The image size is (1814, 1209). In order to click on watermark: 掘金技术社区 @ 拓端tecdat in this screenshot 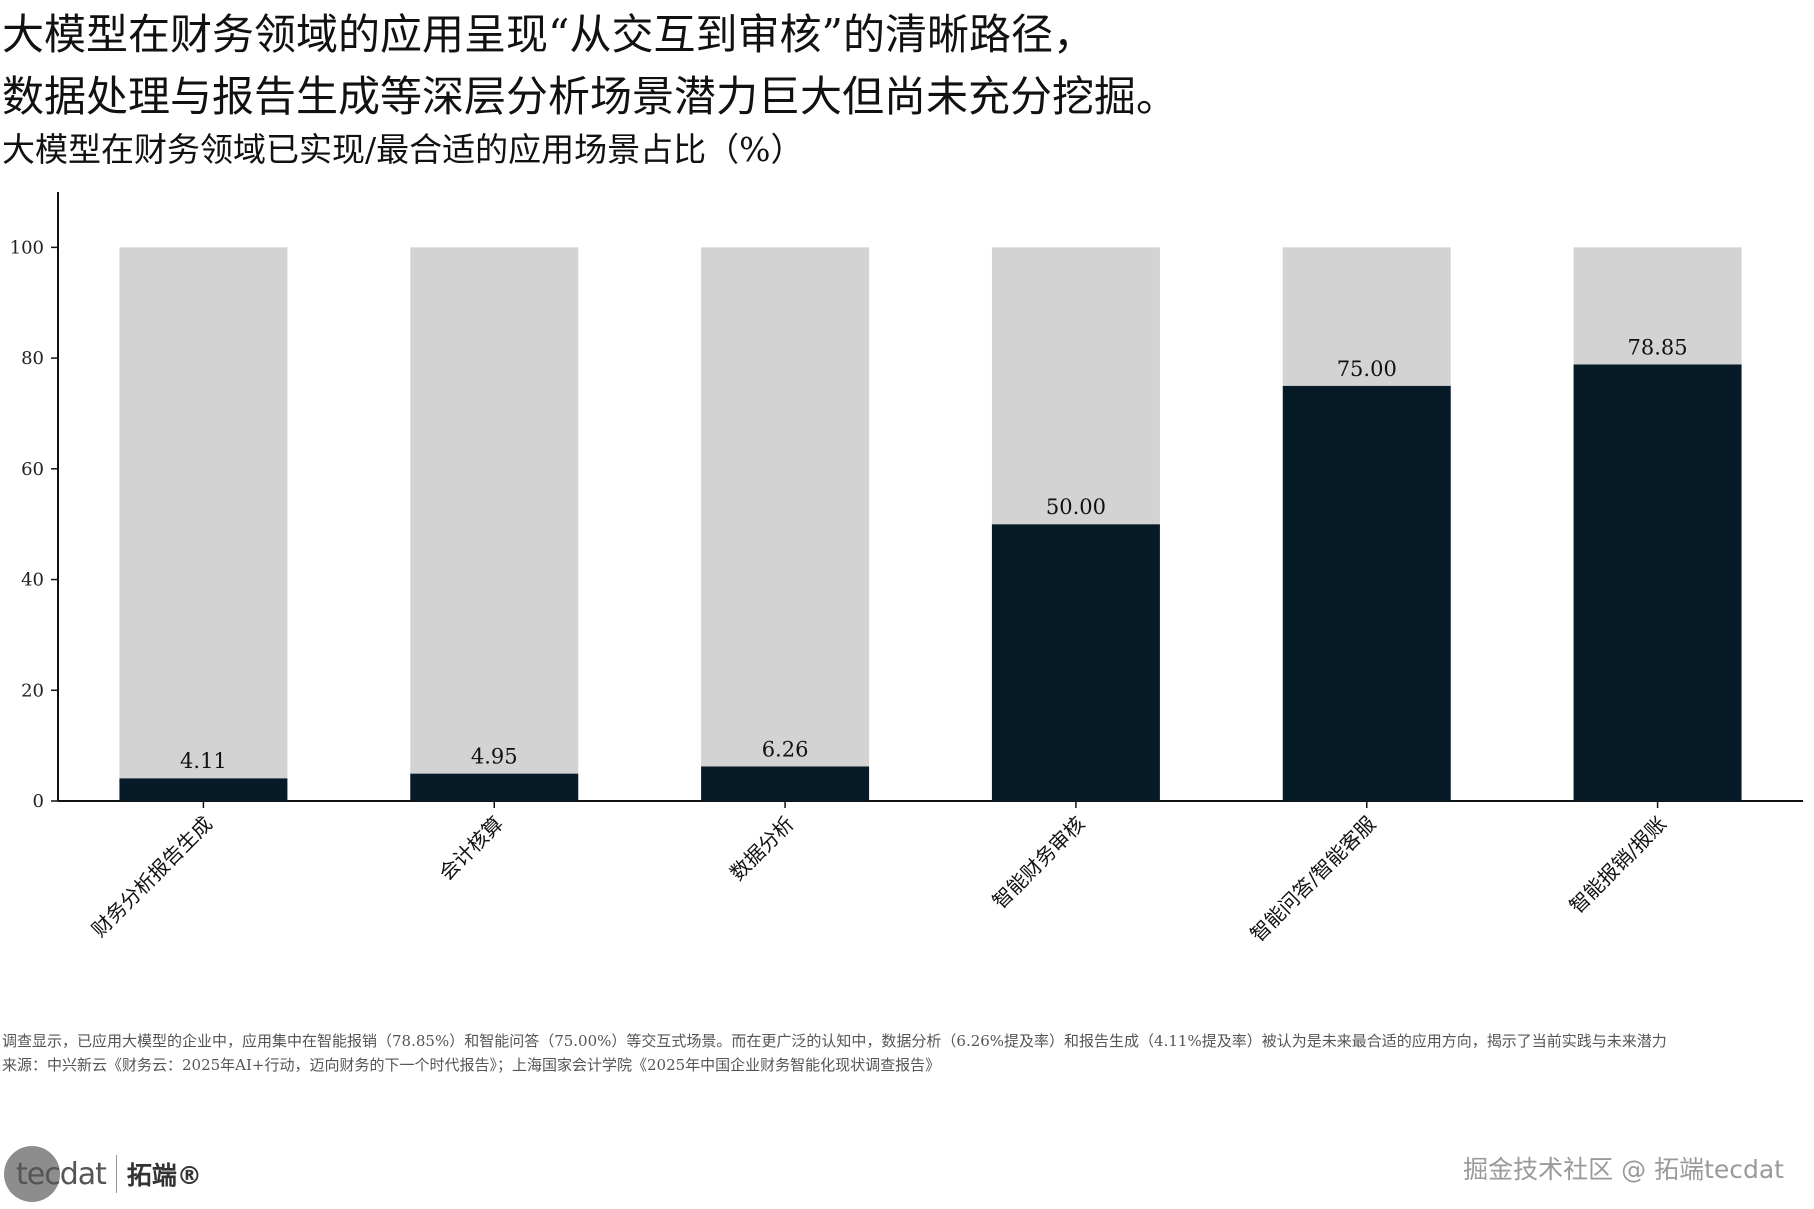, I will do `click(1623, 1169)`.